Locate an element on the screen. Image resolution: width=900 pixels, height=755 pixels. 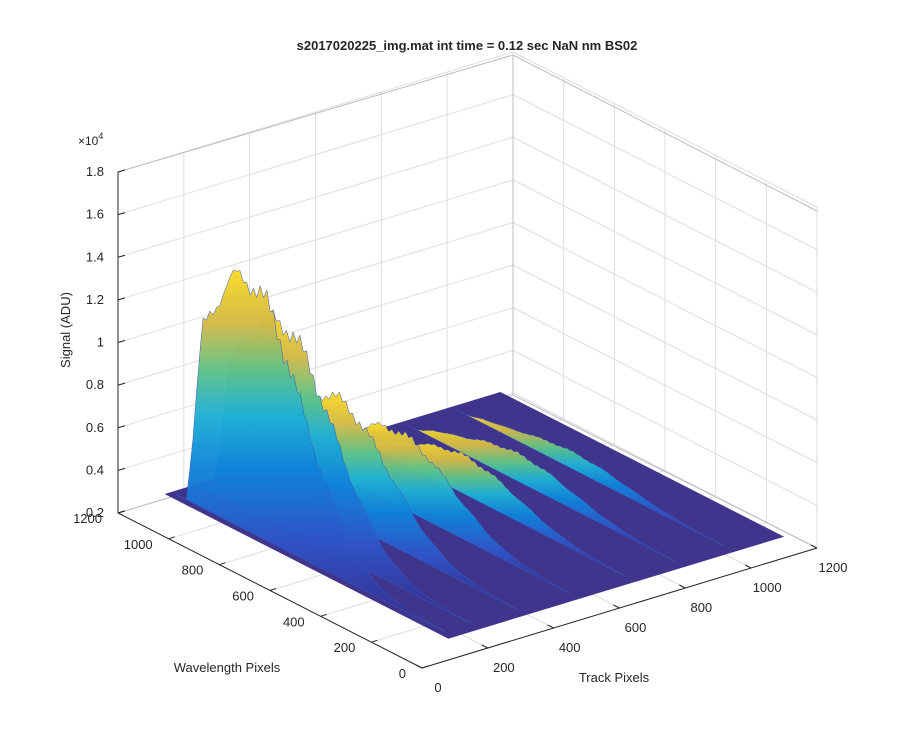
y-axis-label: Wavelength Pixels is located at coordinates (227, 667).